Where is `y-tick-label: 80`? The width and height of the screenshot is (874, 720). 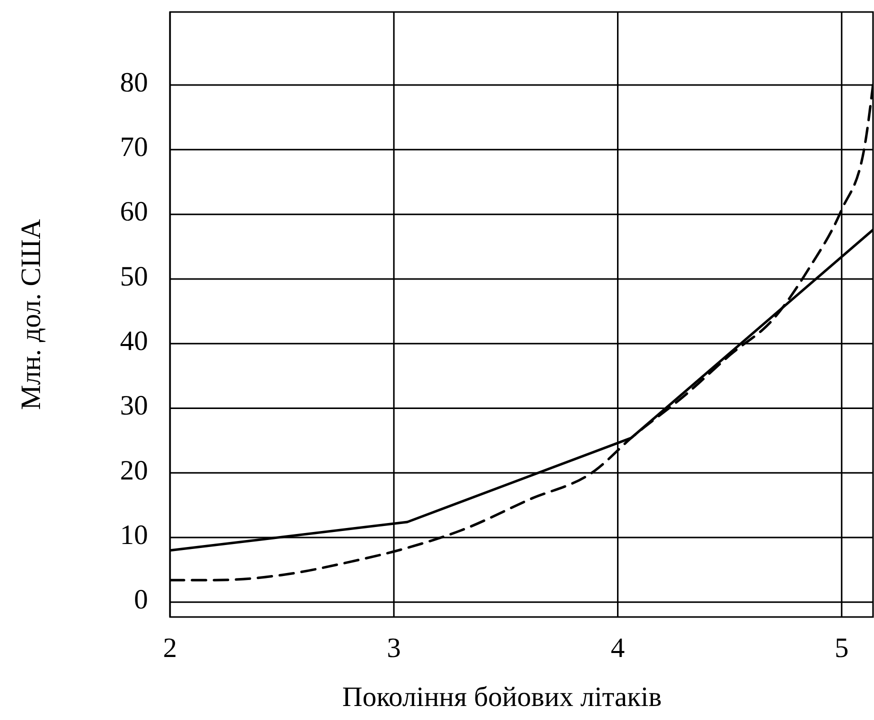
y-tick-label: 80 is located at coordinates (134, 82).